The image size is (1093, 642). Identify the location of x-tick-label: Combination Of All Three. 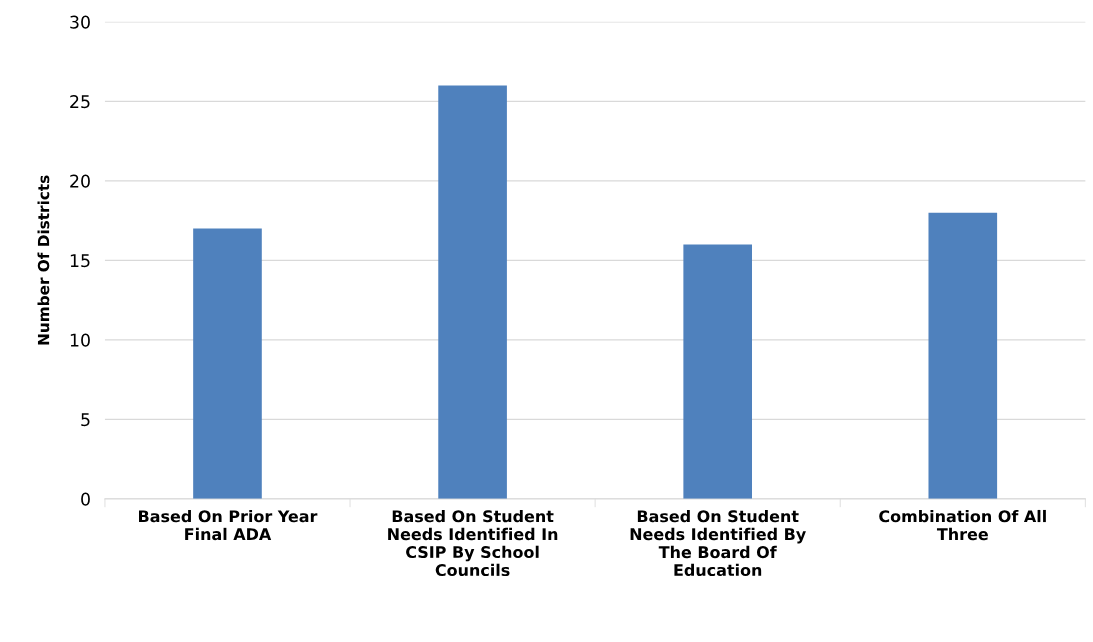
(962, 525).